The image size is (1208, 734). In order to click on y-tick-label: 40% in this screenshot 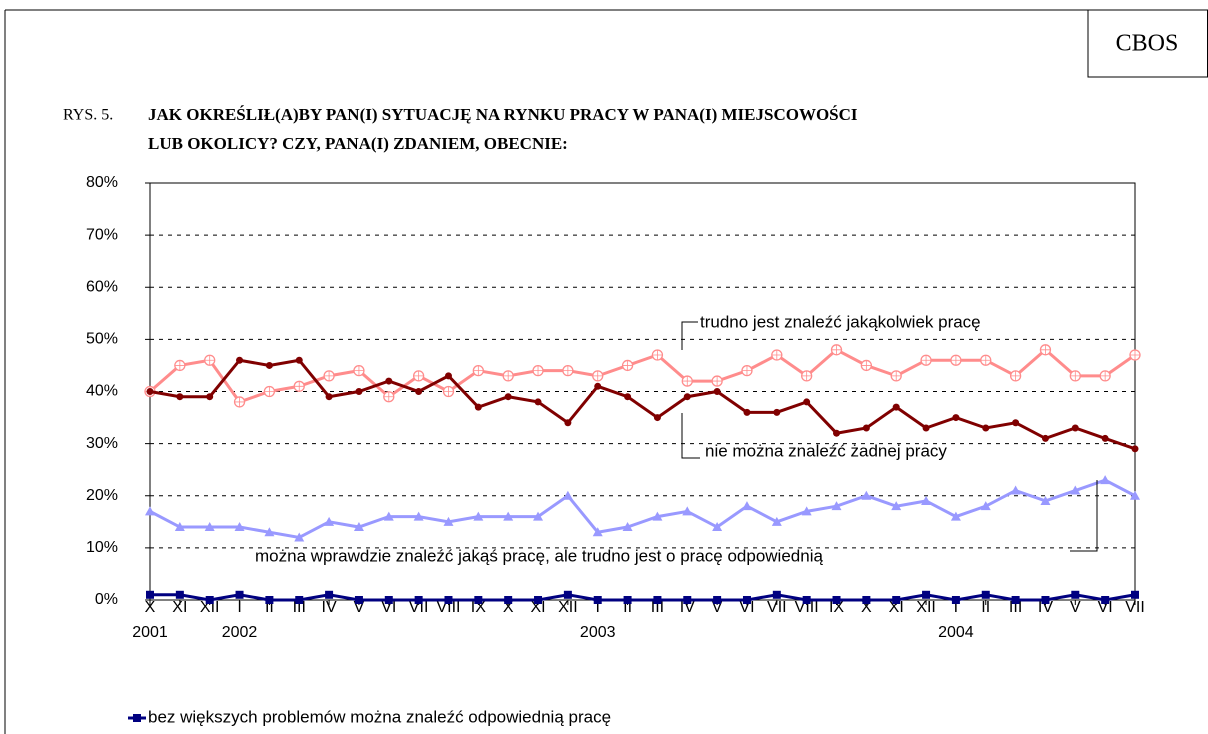, I will do `click(102, 391)`.